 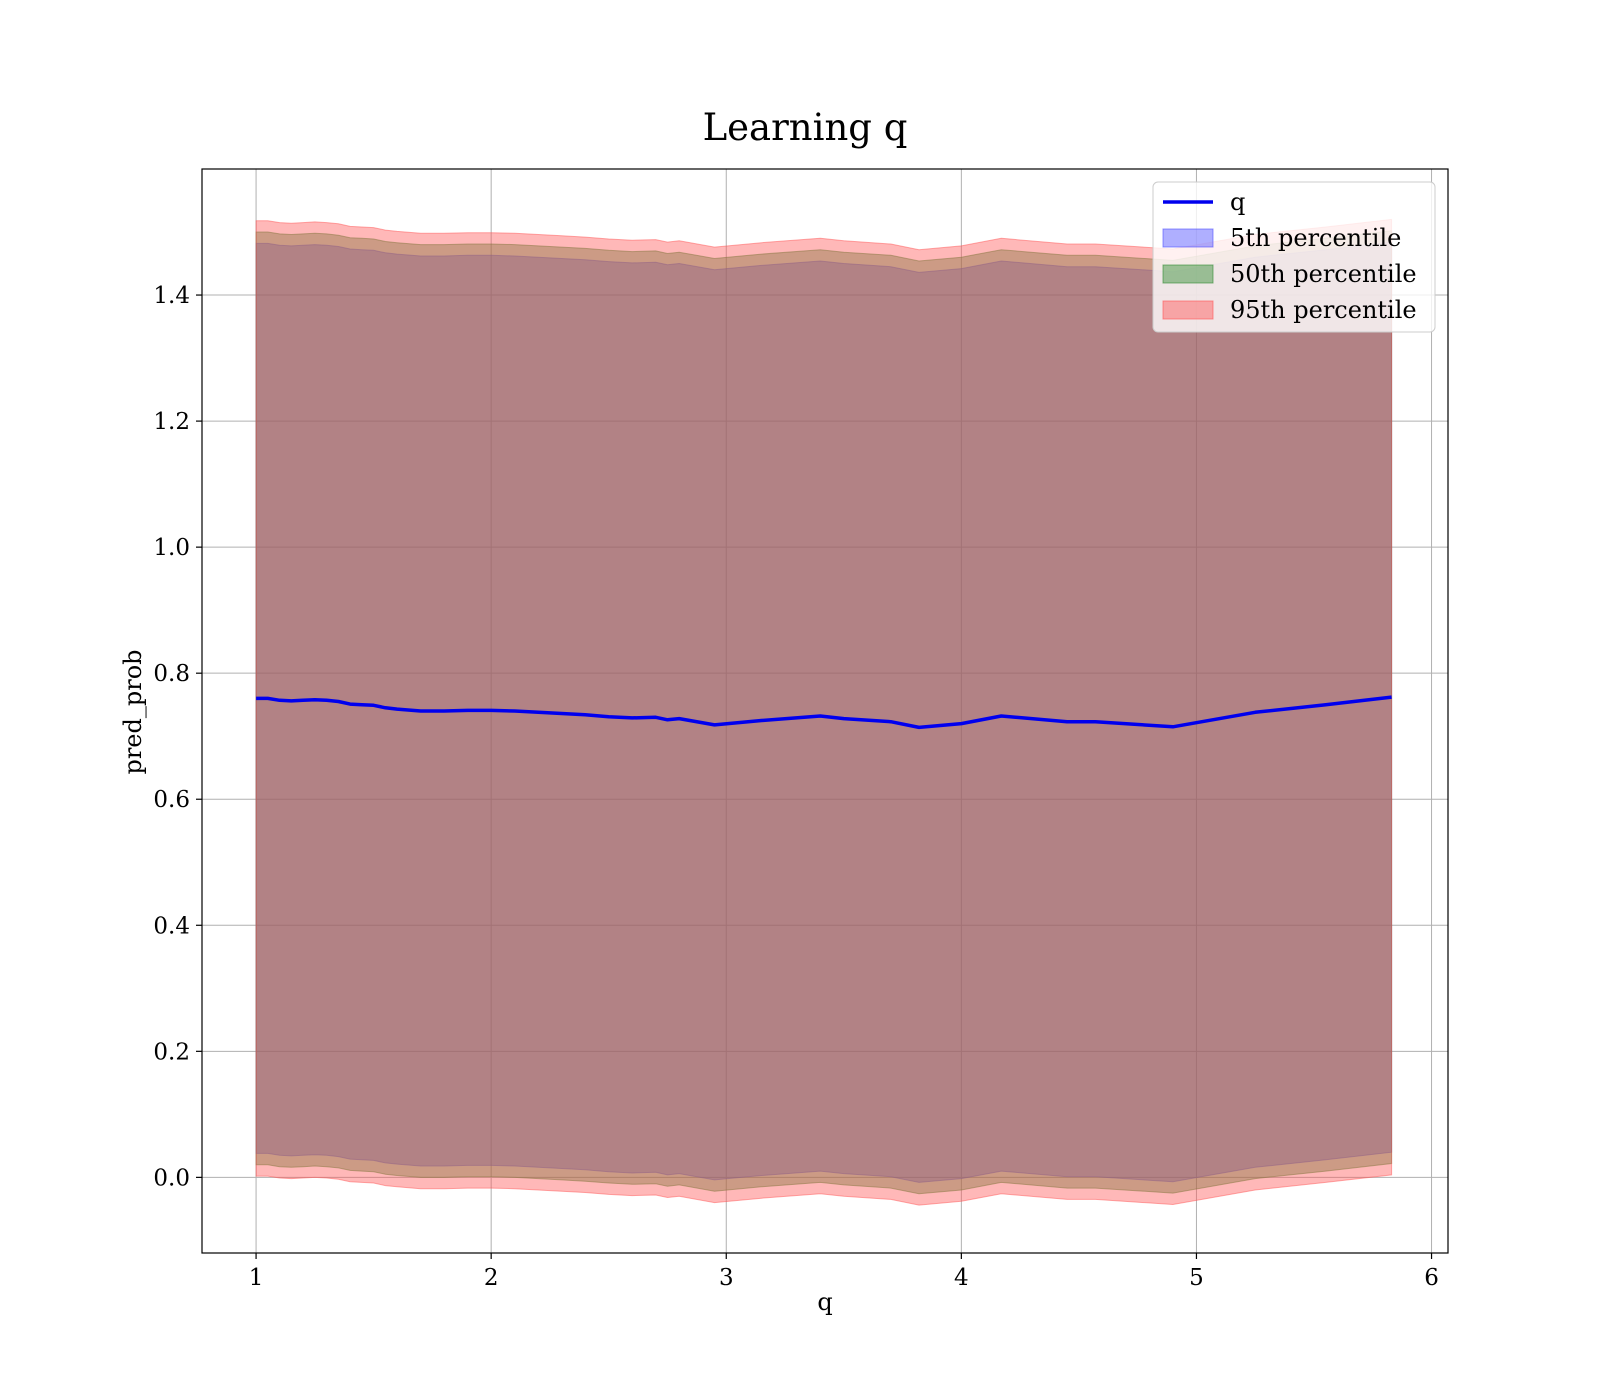 I want to click on x-tick-label: 4, so click(x=961, y=1278).